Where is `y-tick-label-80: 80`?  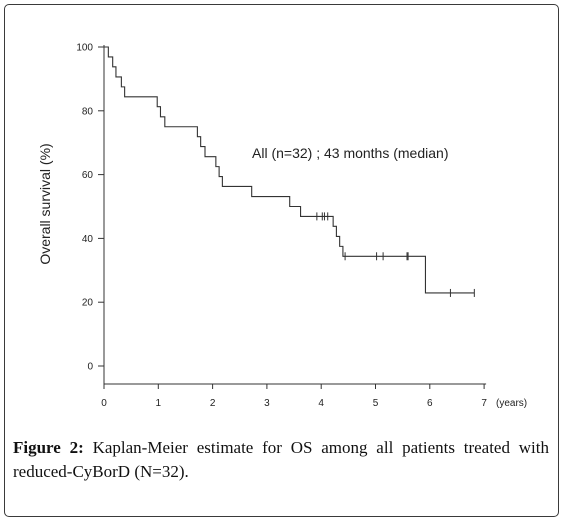
y-tick-label-80: 80 is located at coordinates (88, 111).